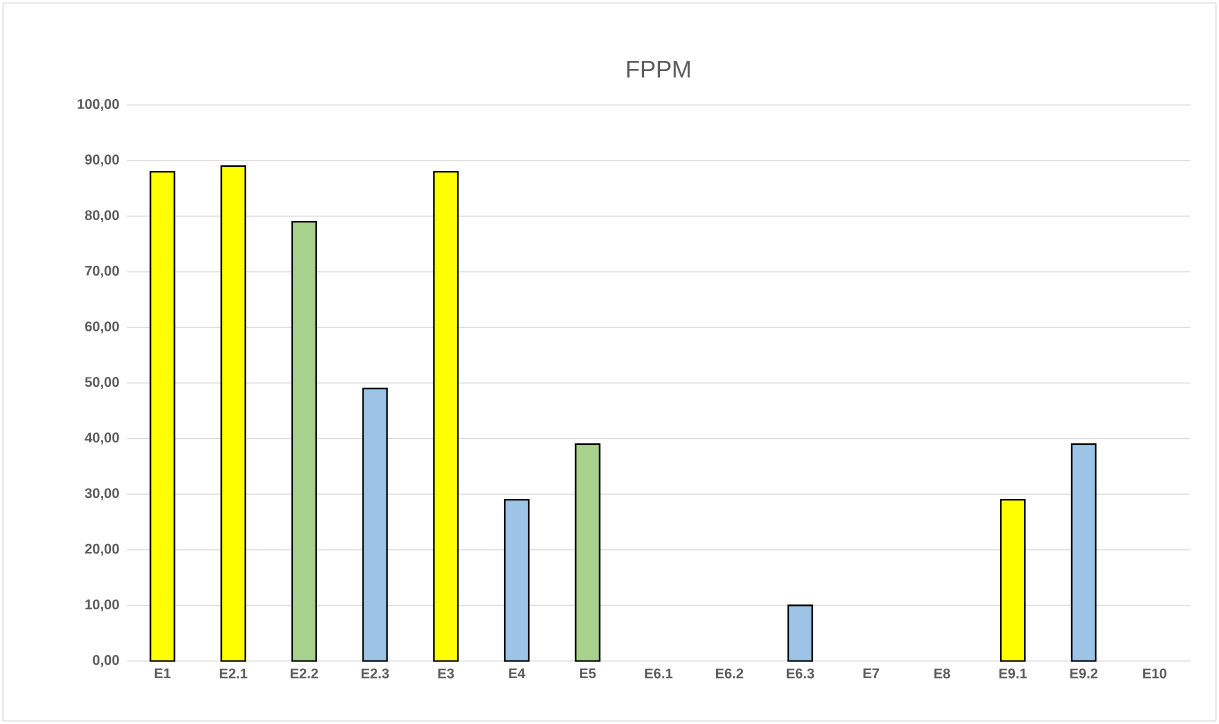 The image size is (1219, 724). I want to click on y-tick-label: 90,00, so click(102, 160).